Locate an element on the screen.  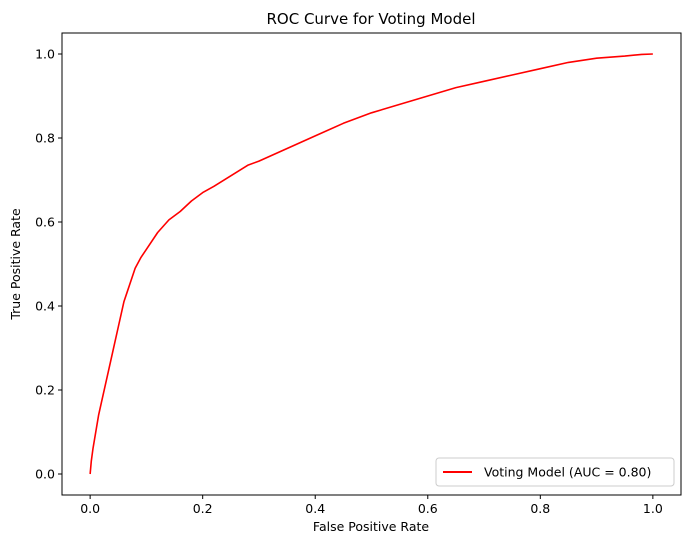
legend: Voting Model (AUC = 0.80) is located at coordinates (555, 472).